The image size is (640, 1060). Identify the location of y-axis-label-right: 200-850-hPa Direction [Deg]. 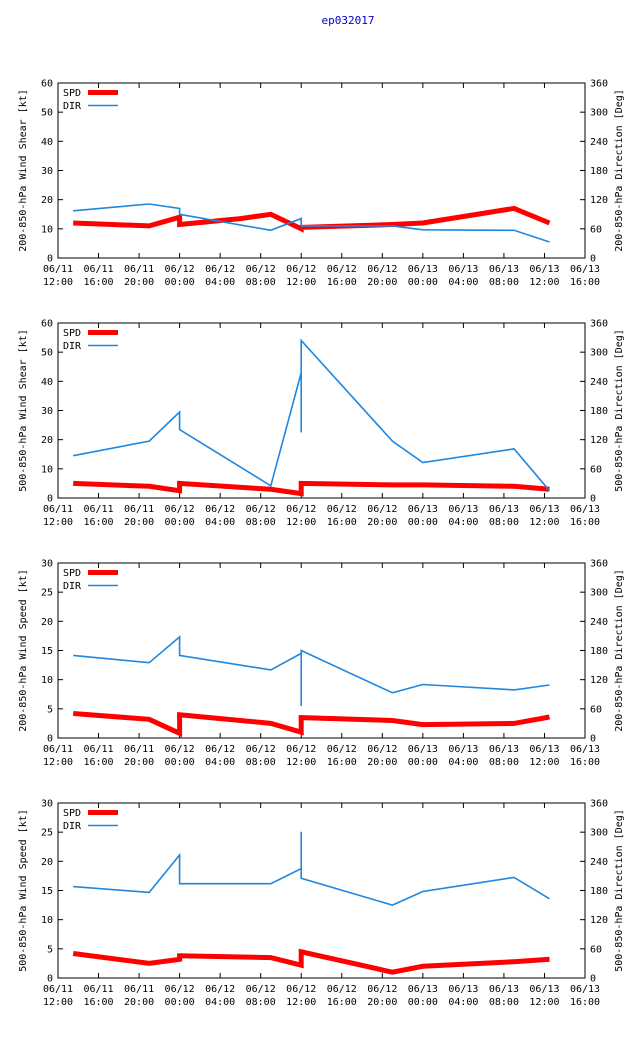
(619, 170).